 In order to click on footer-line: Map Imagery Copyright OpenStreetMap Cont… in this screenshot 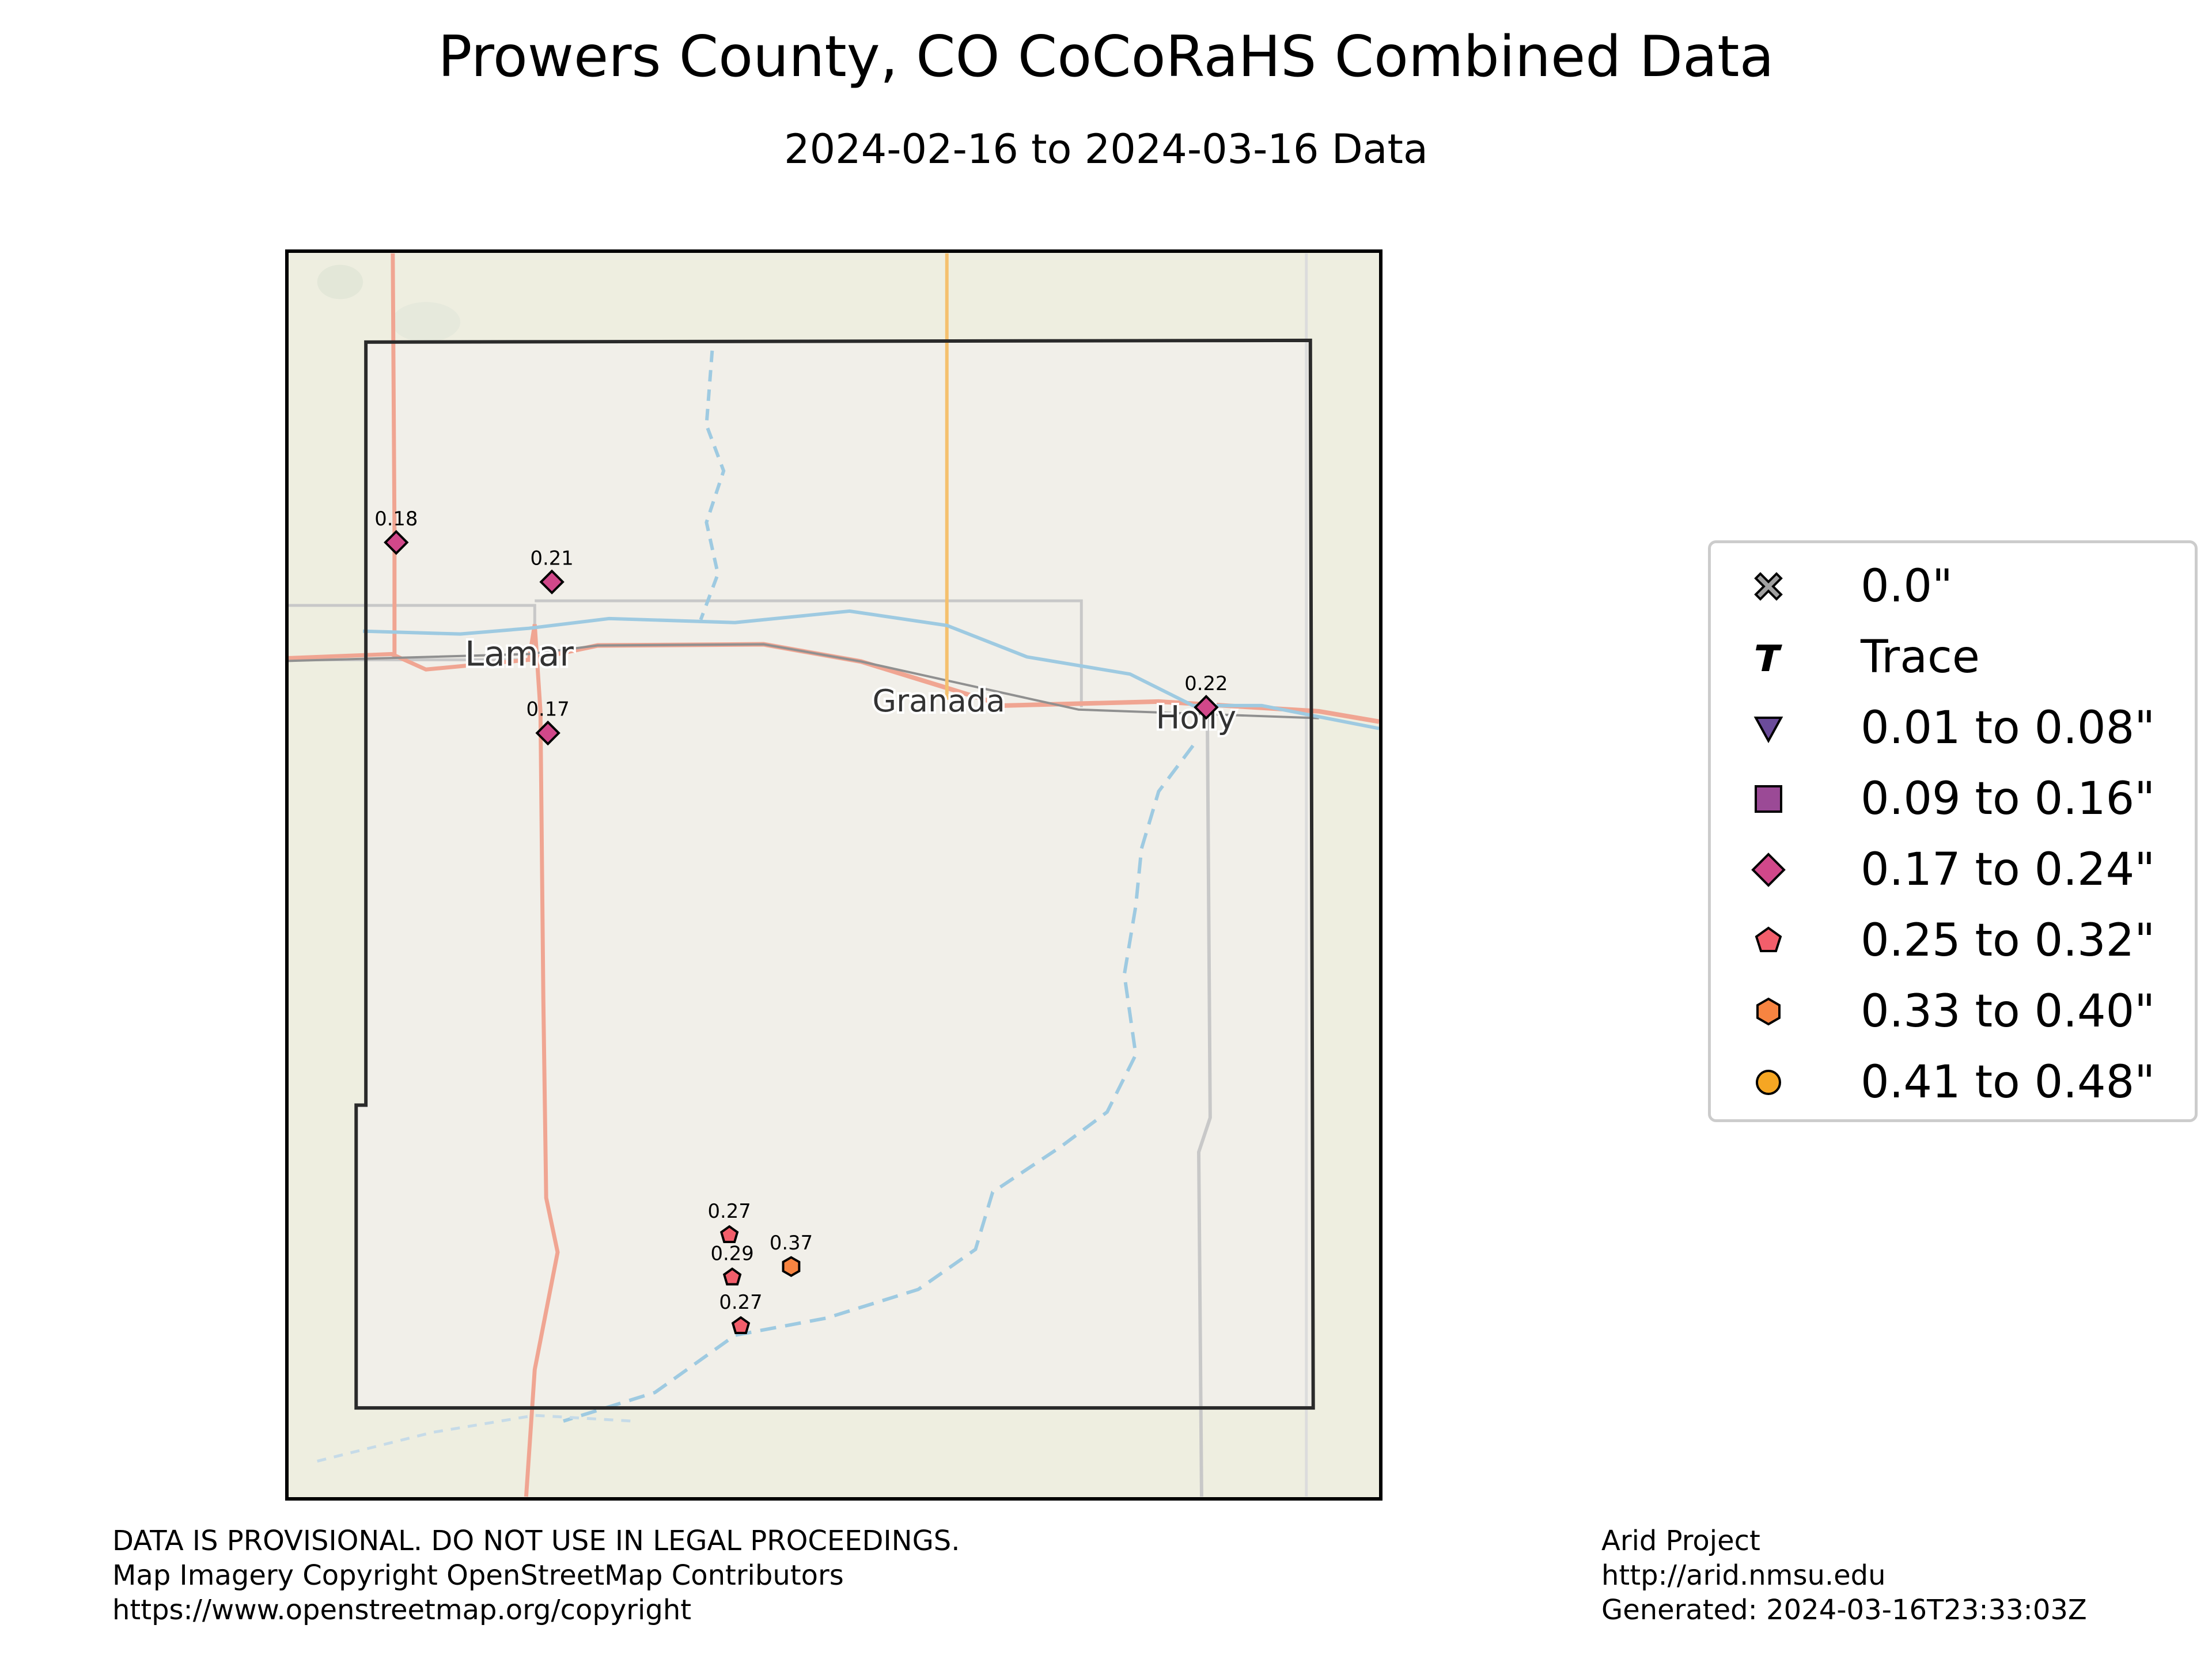, I will do `click(478, 1575)`.